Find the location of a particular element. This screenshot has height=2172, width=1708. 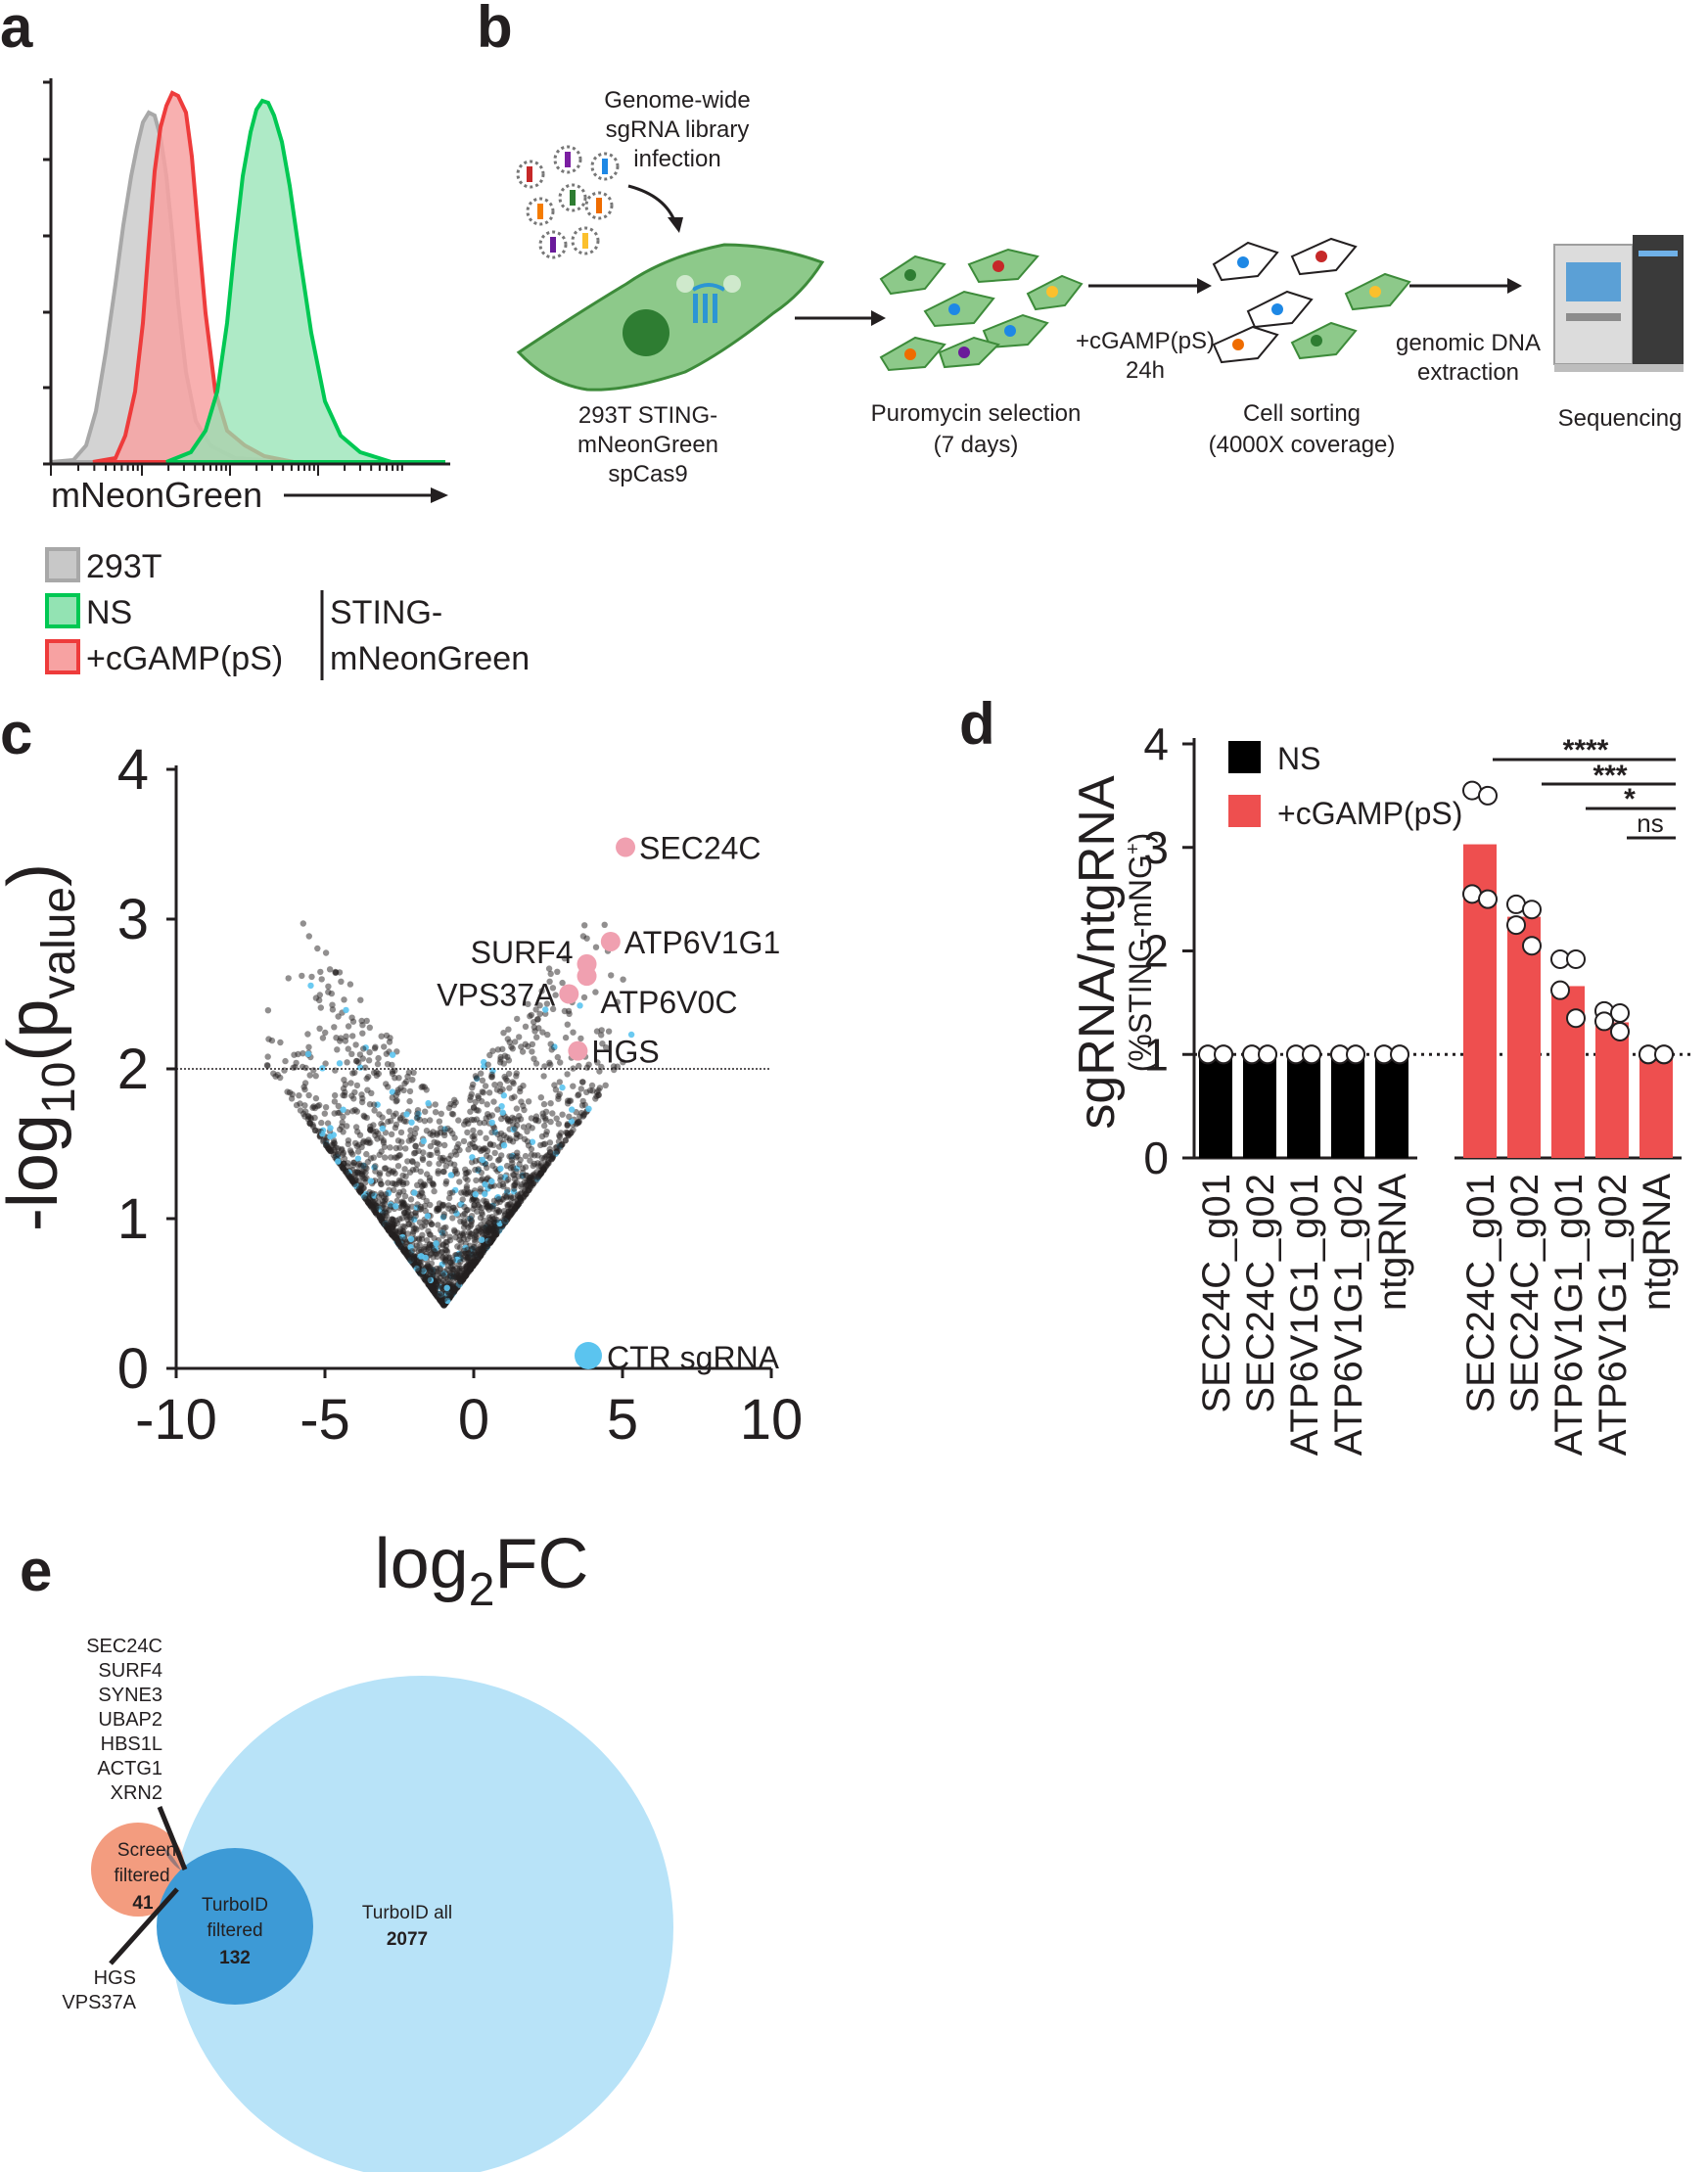

hit-point-atp6v1g1 is located at coordinates (611, 941).